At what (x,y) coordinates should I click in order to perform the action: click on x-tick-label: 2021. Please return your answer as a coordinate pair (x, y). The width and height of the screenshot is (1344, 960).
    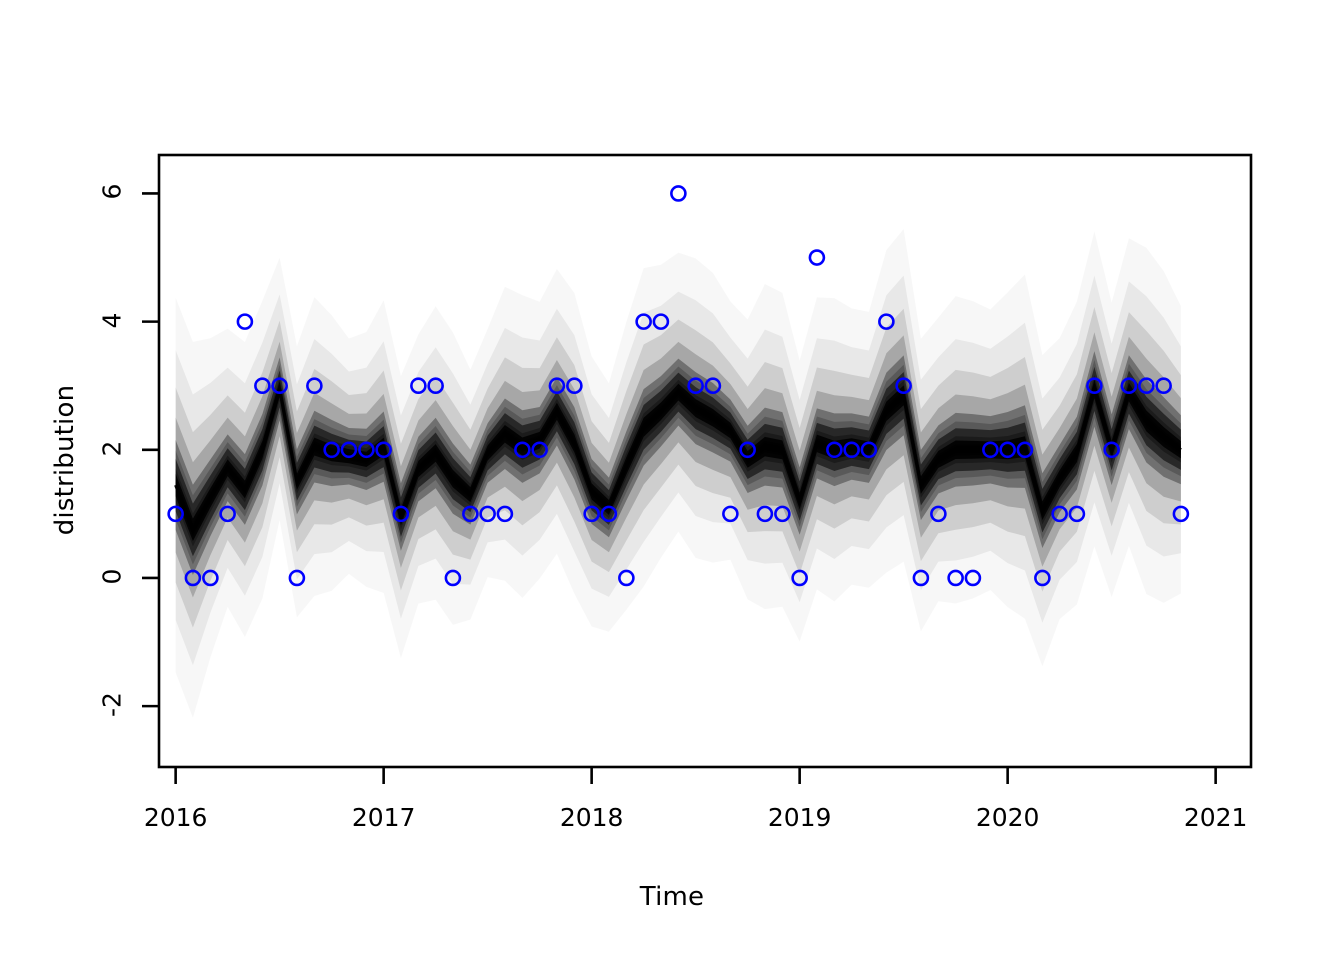
    Looking at the image, I should click on (1215, 817).